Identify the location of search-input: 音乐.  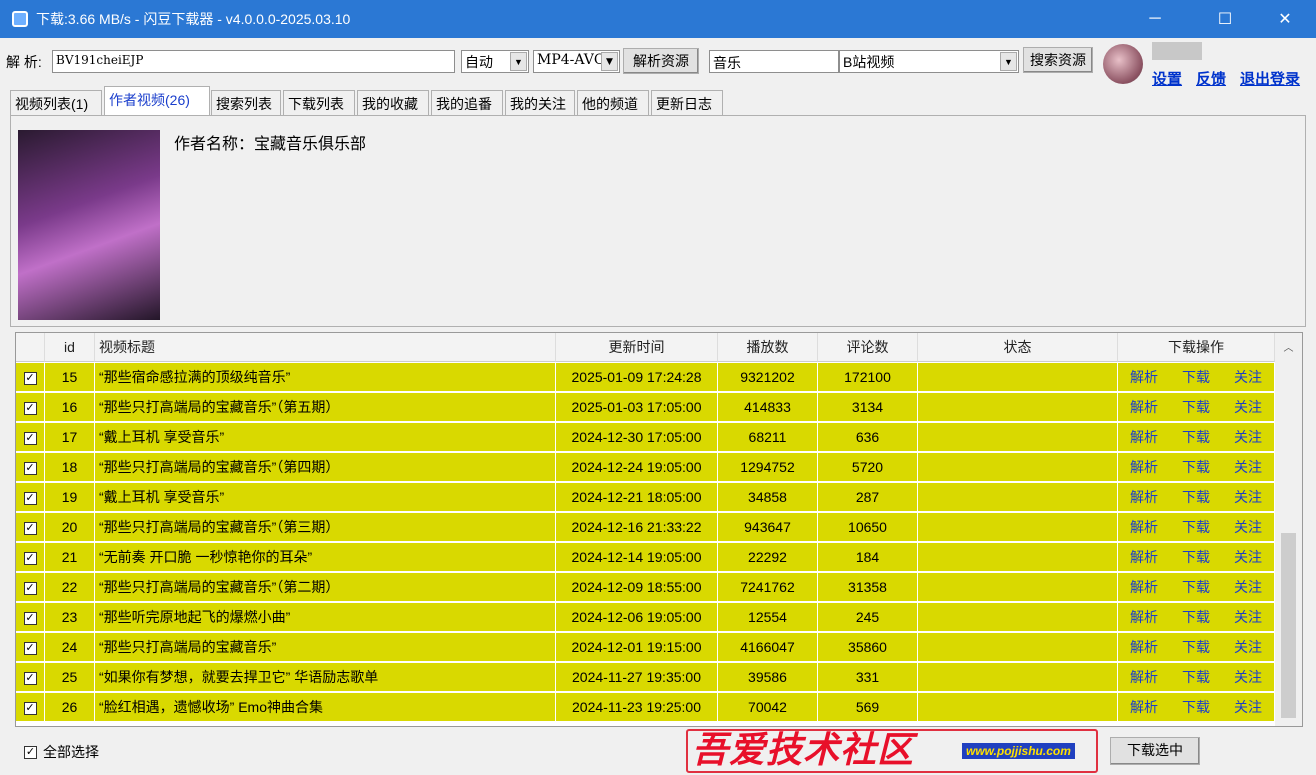
(774, 61).